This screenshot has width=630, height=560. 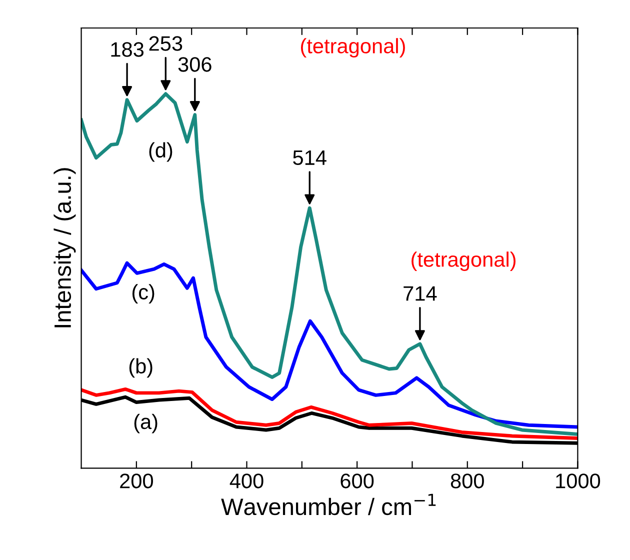 I want to click on x-tick-label: 800, so click(x=467, y=481).